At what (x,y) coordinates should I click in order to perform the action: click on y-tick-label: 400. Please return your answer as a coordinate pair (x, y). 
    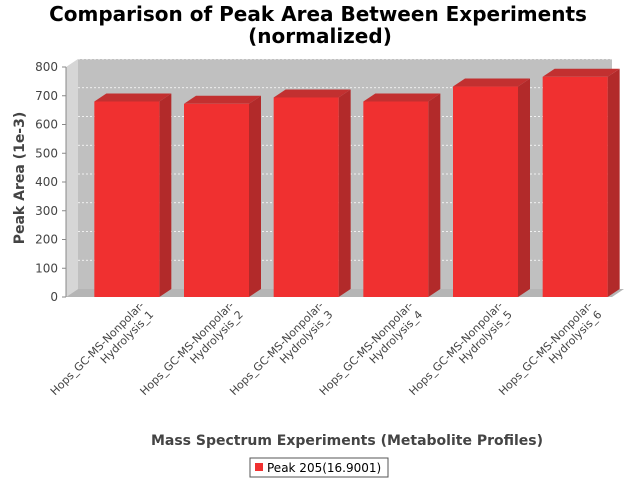
    Looking at the image, I should click on (46, 182).